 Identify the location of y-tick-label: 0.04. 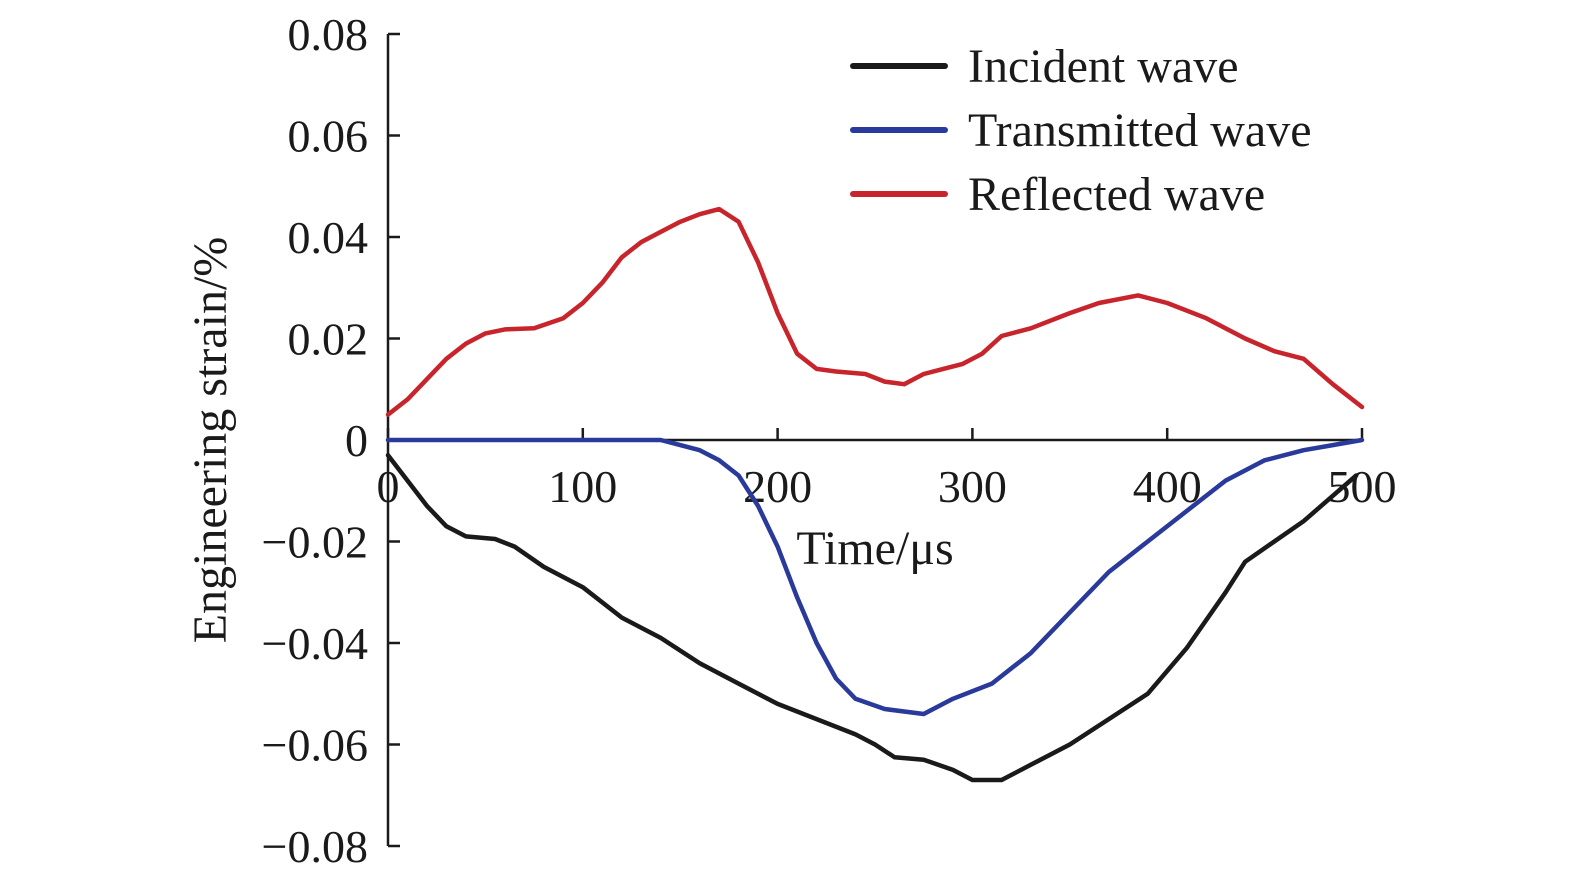
(328, 237).